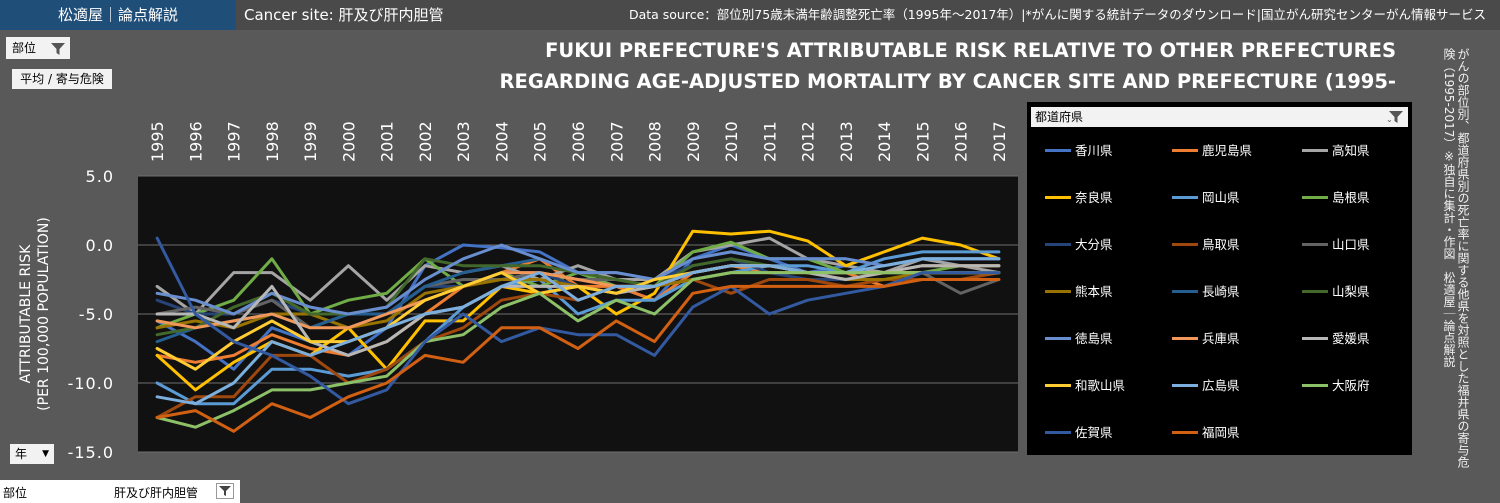  Describe the element at coordinates (578, 279) in the screenshot. I see `series-line` at that location.